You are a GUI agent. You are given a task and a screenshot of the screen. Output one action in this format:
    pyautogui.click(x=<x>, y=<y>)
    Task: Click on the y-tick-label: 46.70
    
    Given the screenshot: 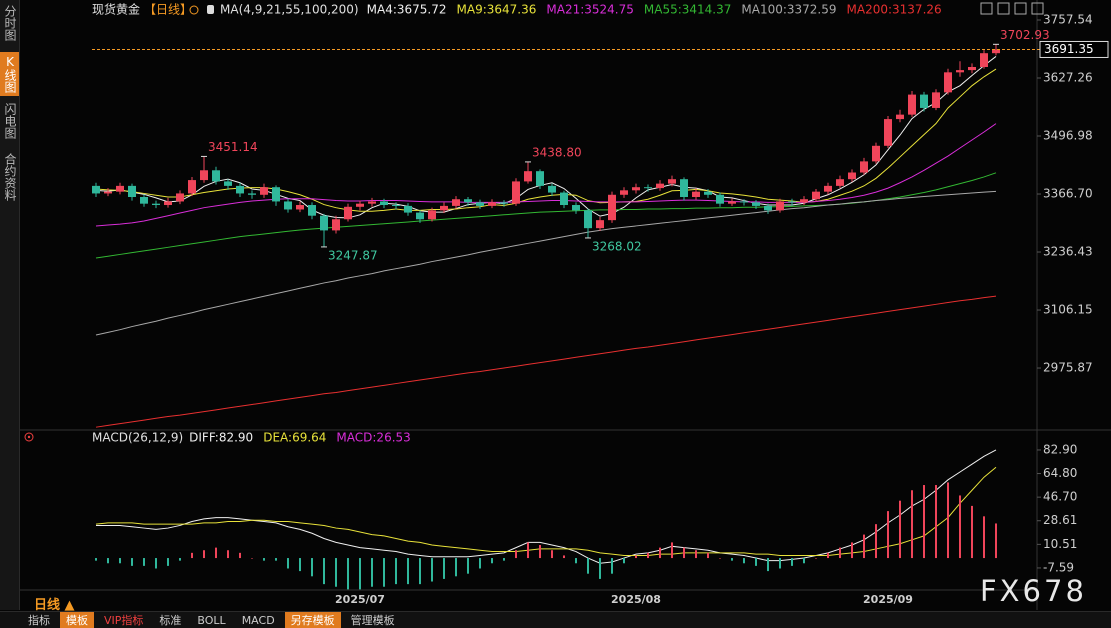 What is the action you would take?
    pyautogui.click(x=1060, y=497)
    